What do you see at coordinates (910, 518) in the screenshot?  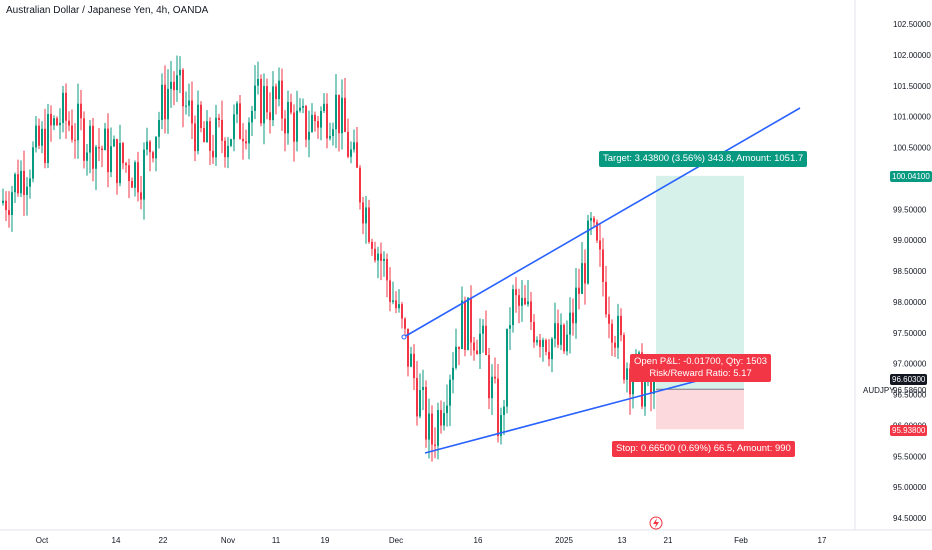 I see `y-tick-label: 94.50000` at bounding box center [910, 518].